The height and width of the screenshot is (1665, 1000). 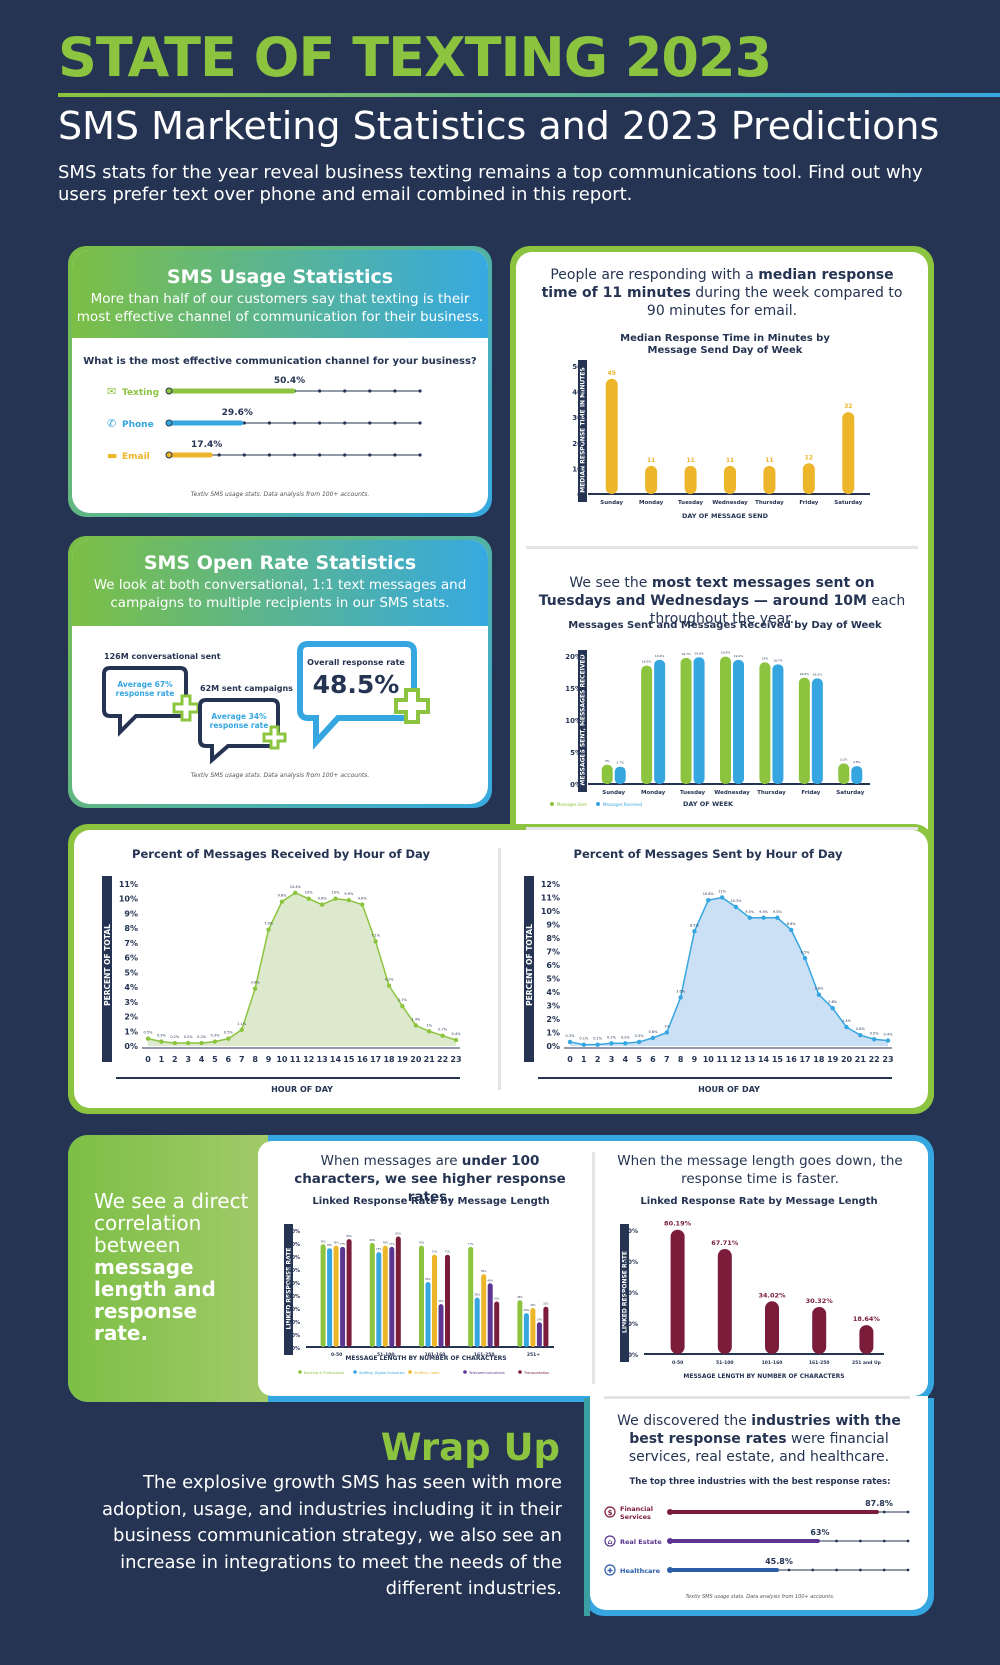 What do you see at coordinates (136, 457) in the screenshot?
I see `channel-label: Email` at bounding box center [136, 457].